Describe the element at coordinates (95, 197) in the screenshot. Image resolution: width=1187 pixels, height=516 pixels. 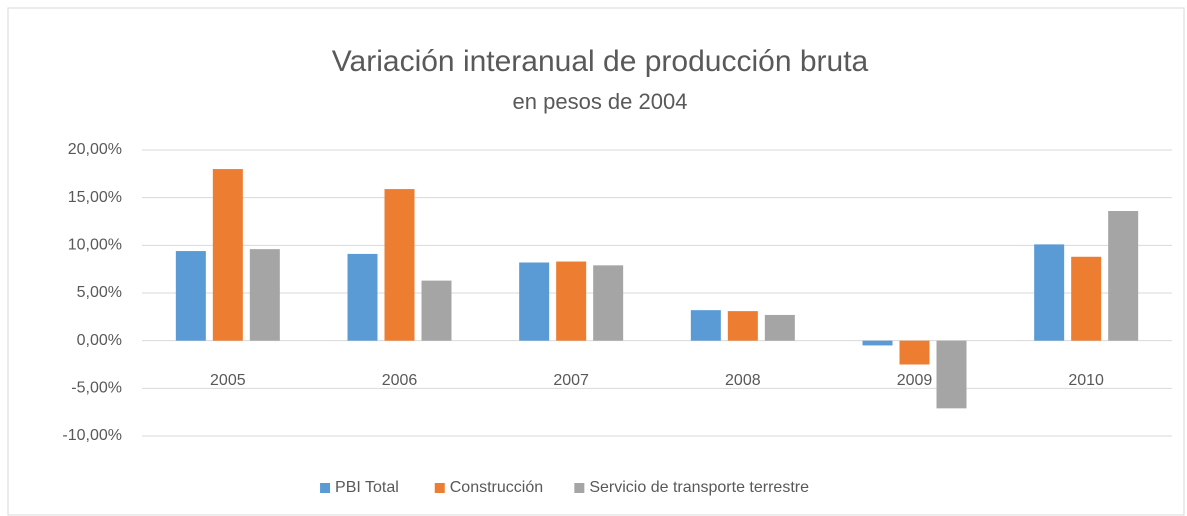
I see `y-tick-label: 15,00%` at that location.